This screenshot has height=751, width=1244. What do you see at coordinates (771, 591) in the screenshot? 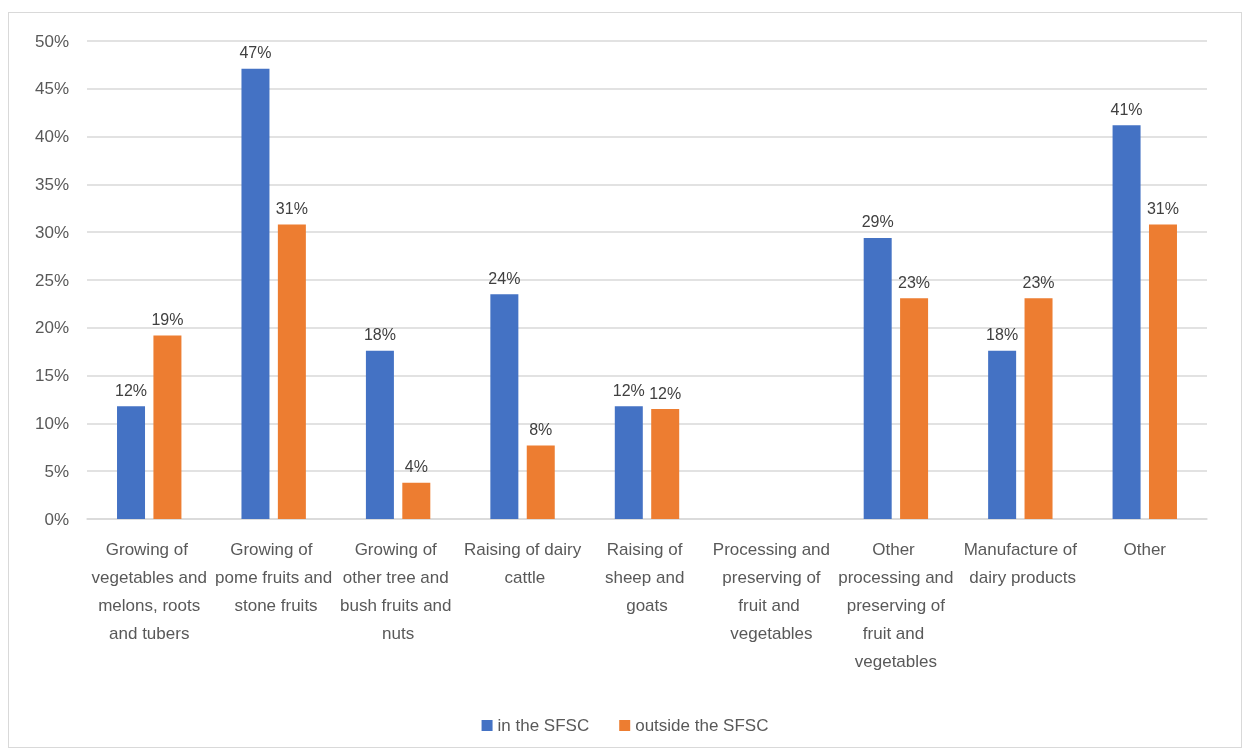
I see `x-tick-label: Processing and preserving of fruit and vegetables` at bounding box center [771, 591].